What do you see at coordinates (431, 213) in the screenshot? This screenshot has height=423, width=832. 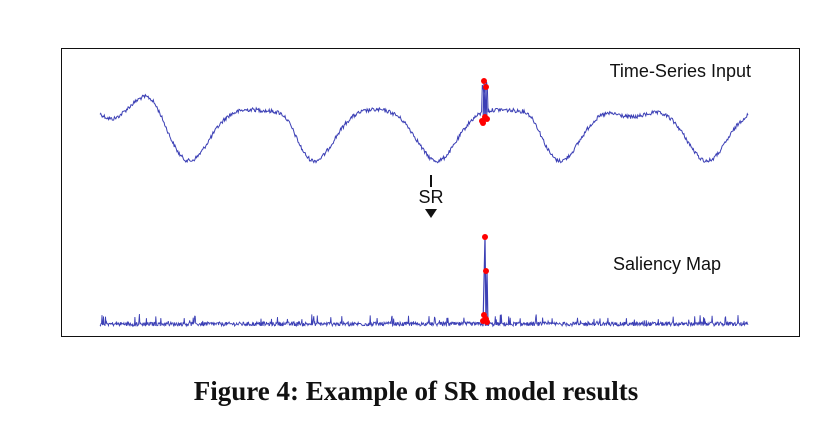 I see `arrow-down-icon` at bounding box center [431, 213].